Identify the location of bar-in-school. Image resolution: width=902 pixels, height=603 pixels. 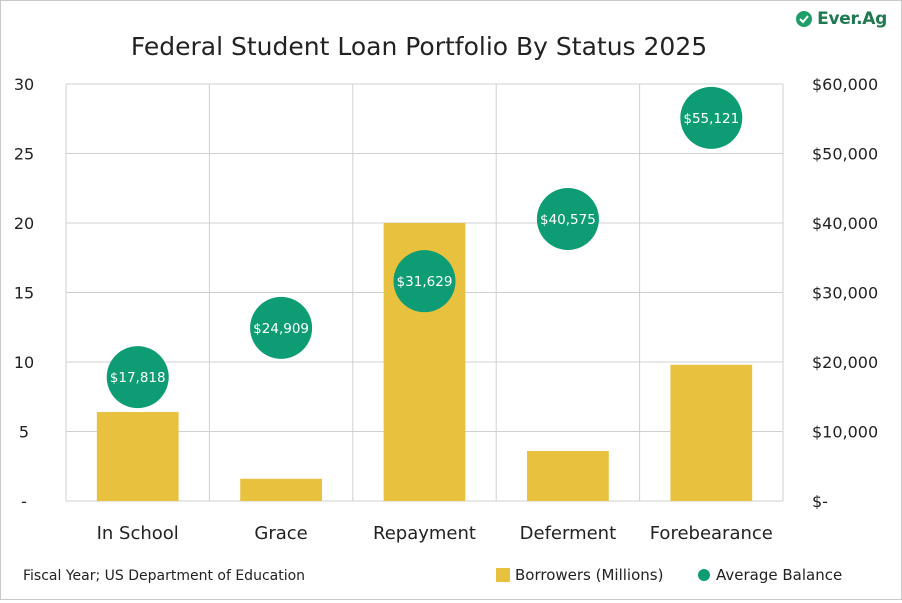
(137, 456).